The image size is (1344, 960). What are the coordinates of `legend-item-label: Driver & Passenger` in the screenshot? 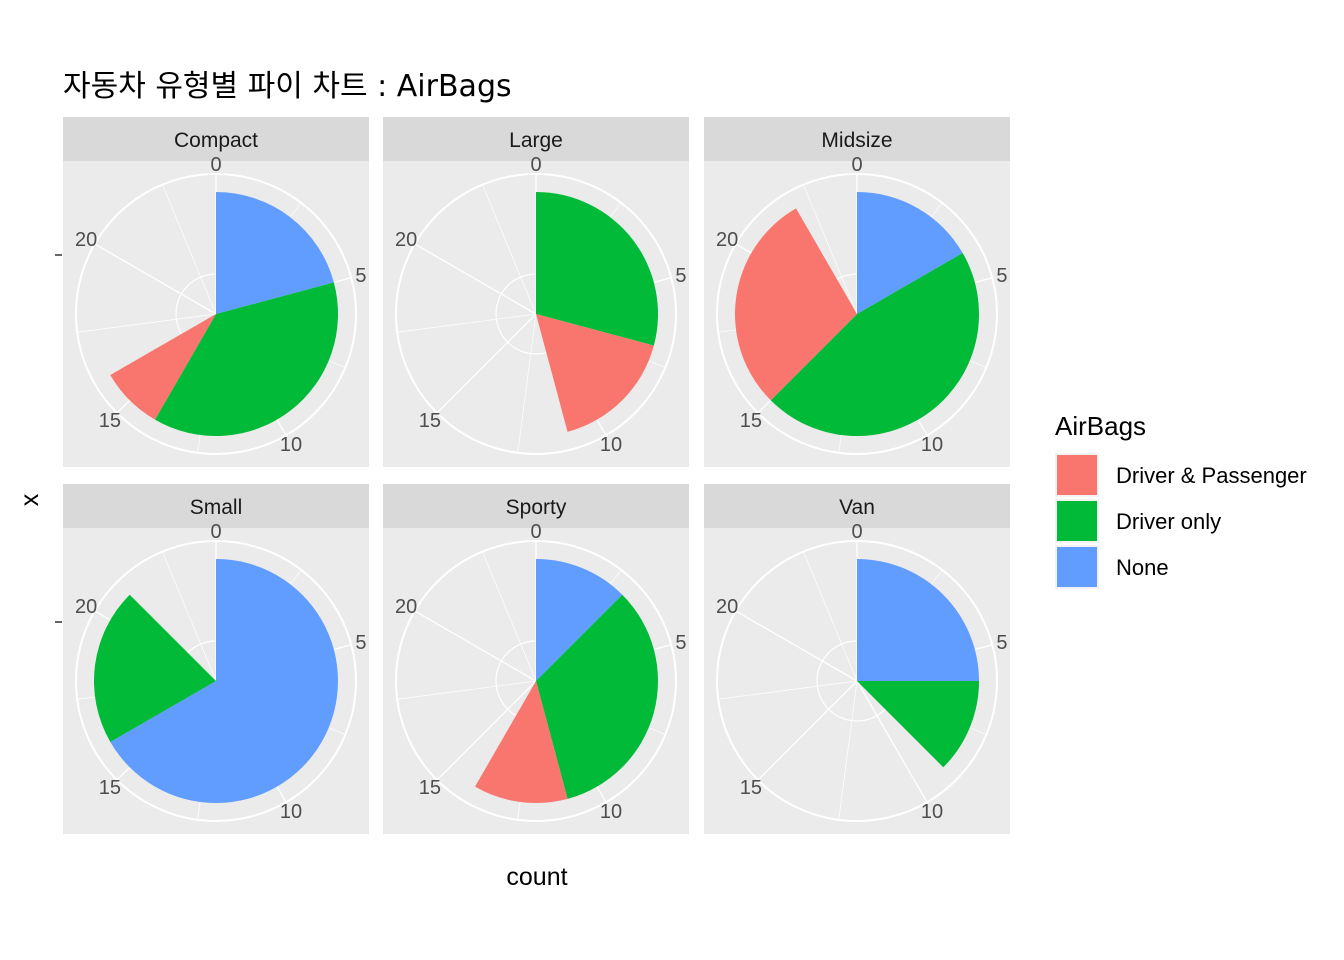 It's located at (1211, 475).